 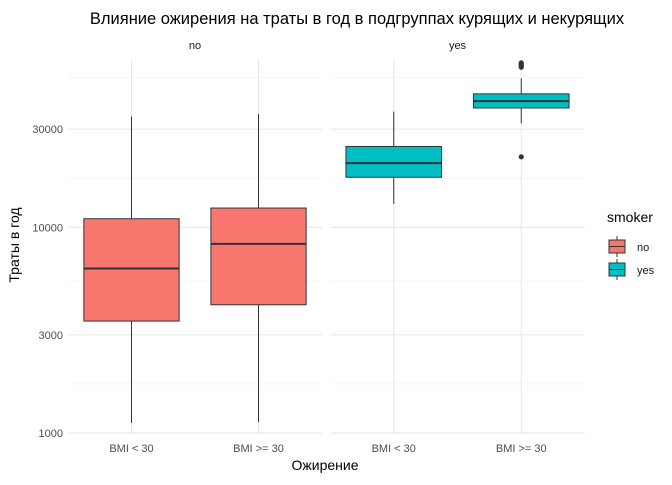 What do you see at coordinates (51, 434) in the screenshot?
I see `y-tick-label: 1000` at bounding box center [51, 434].